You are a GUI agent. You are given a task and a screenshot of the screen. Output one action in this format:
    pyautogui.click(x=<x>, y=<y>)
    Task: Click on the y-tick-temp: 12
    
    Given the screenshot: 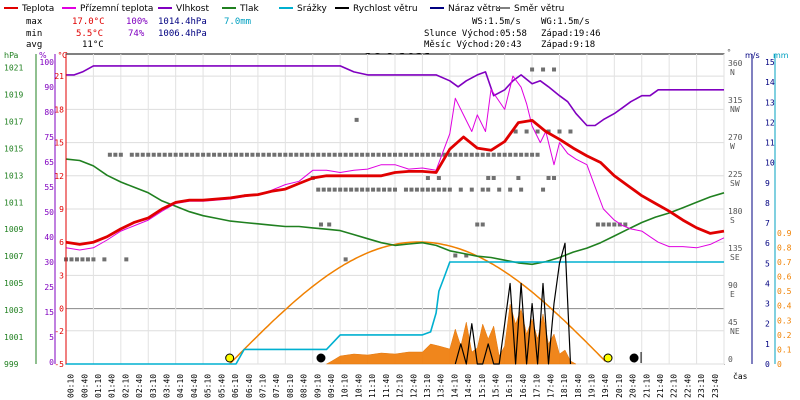 What is the action you would take?
    pyautogui.click(x=59, y=176)
    